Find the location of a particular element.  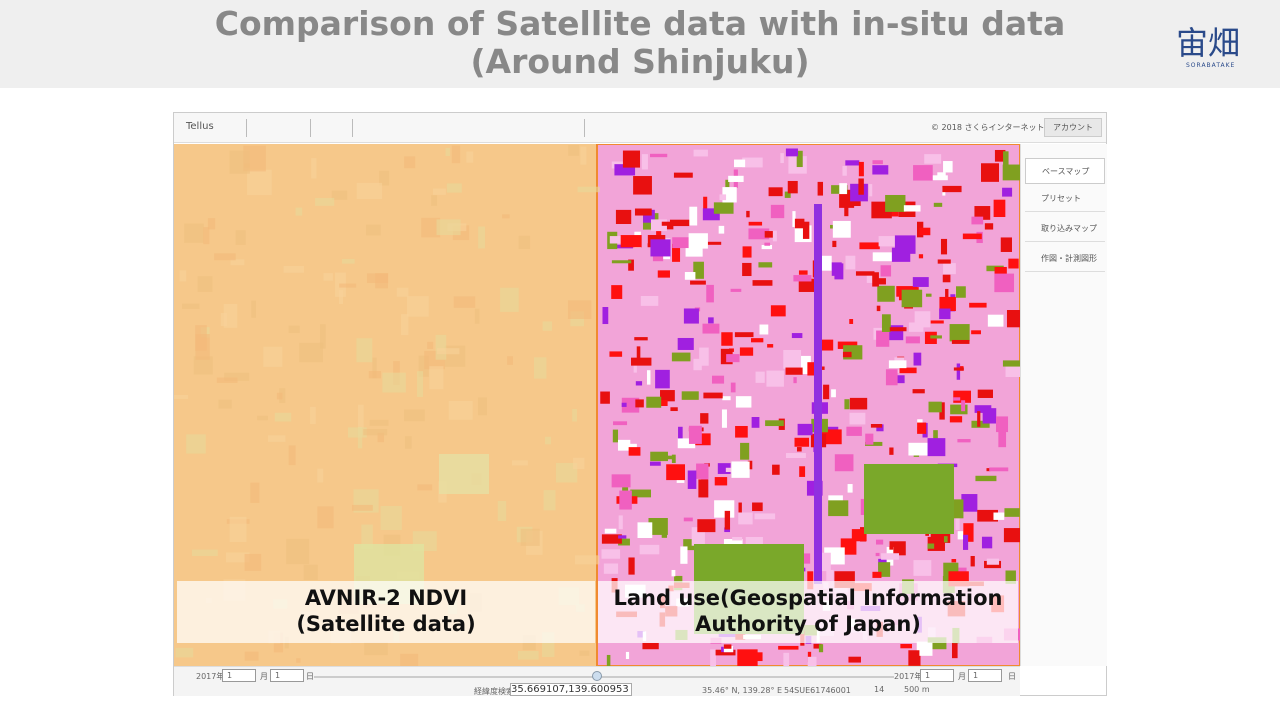

slider-handle is located at coordinates (597, 676).